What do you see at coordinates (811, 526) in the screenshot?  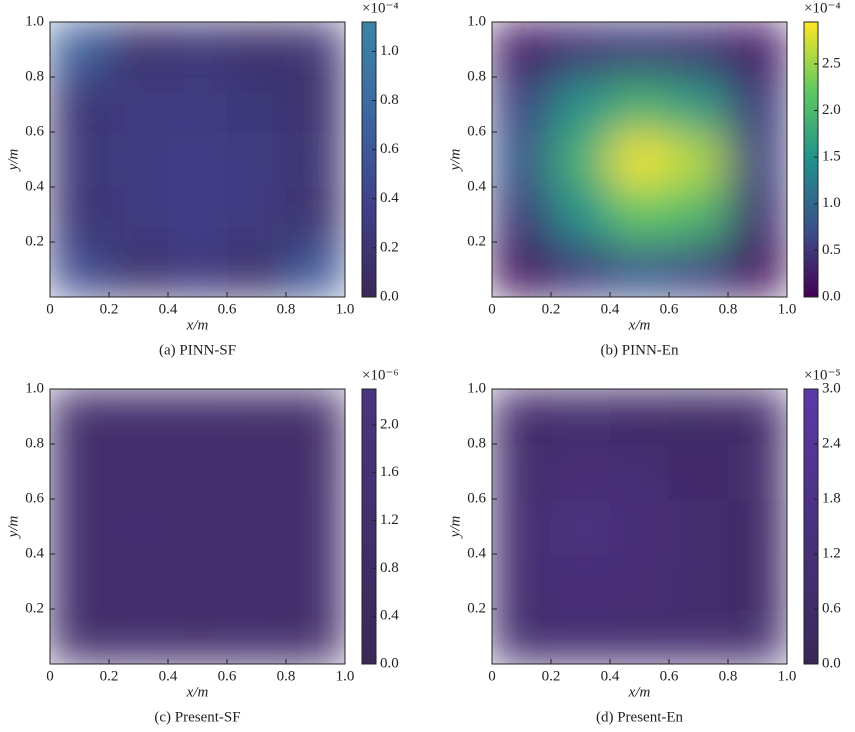 I see `colorbar` at bounding box center [811, 526].